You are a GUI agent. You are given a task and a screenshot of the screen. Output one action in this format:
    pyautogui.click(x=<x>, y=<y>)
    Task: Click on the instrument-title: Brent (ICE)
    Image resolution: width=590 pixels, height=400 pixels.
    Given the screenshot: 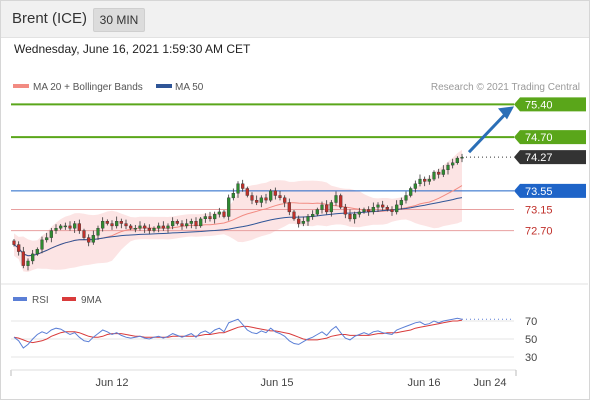 What is the action you would take?
    pyautogui.click(x=50, y=18)
    